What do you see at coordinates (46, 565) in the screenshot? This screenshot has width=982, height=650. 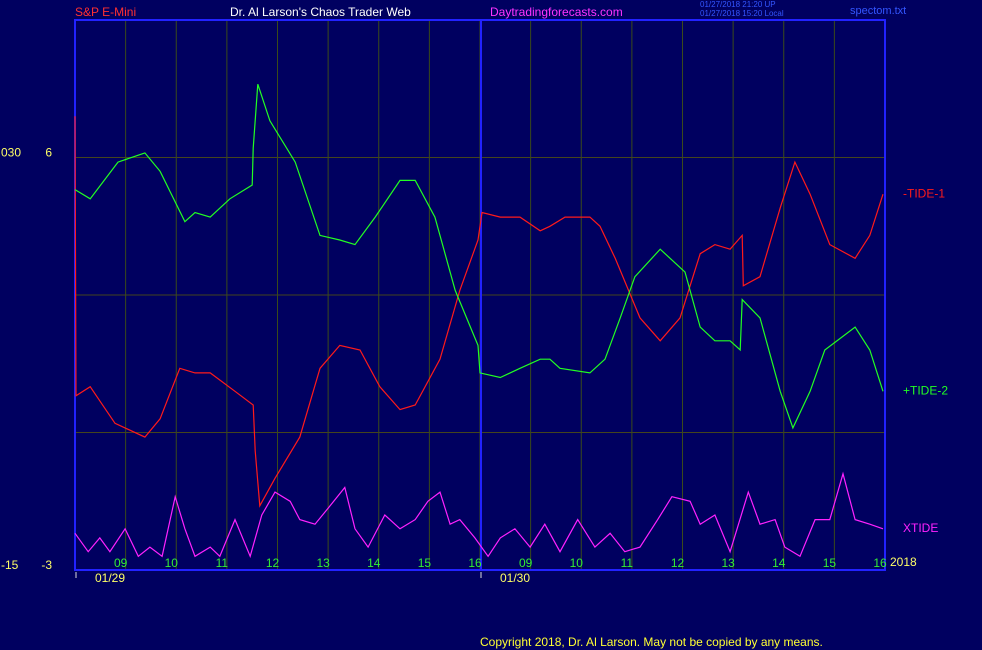 I see `y-tick-label: -3` at bounding box center [46, 565].